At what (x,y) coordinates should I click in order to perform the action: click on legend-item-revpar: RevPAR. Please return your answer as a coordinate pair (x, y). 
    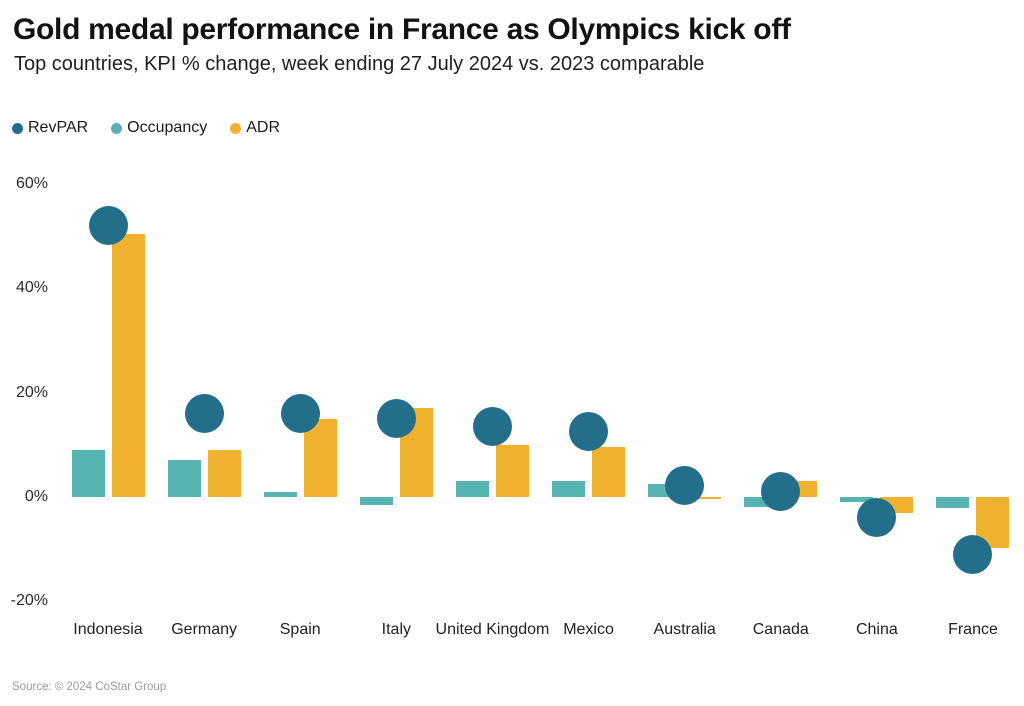
    Looking at the image, I should click on (50, 128).